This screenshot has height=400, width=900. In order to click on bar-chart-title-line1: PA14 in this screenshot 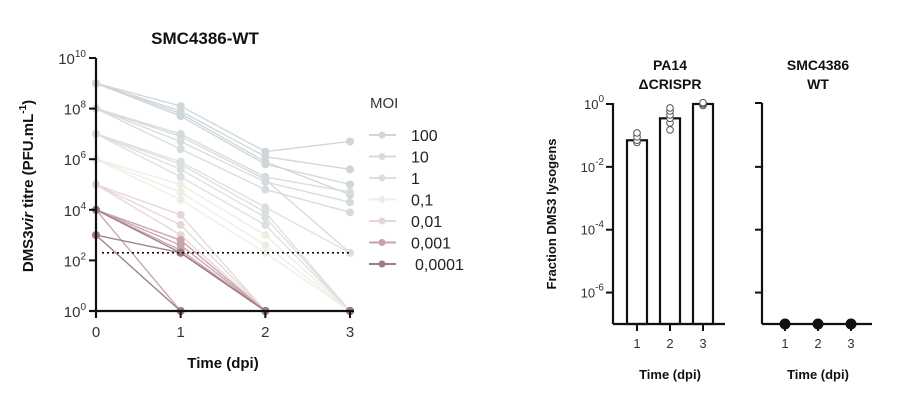, I will do `click(670, 65)`.